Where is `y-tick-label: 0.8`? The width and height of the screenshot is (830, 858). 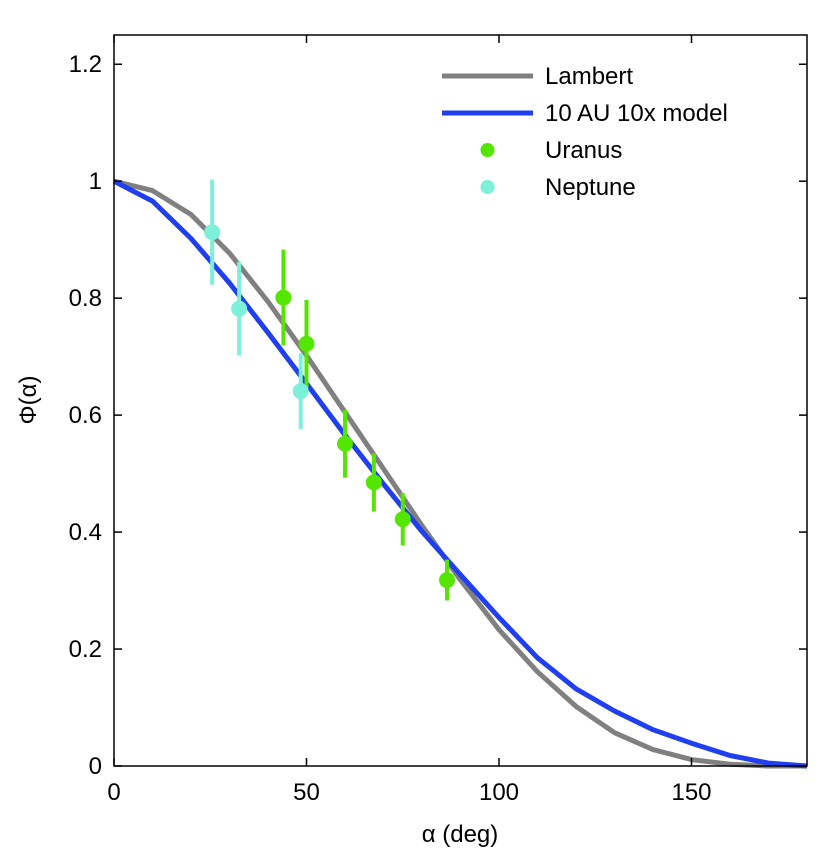
y-tick-label: 0.8 is located at coordinates (85, 298).